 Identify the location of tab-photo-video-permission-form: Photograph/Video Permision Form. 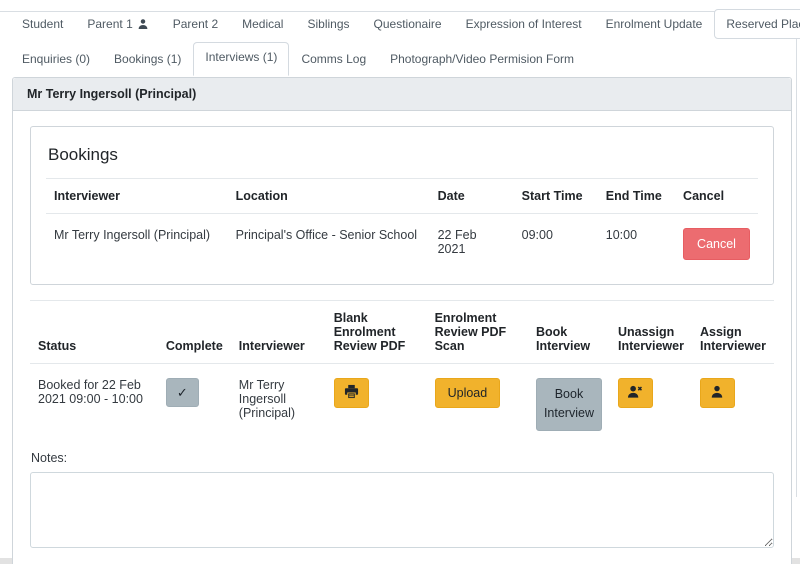
(482, 59).